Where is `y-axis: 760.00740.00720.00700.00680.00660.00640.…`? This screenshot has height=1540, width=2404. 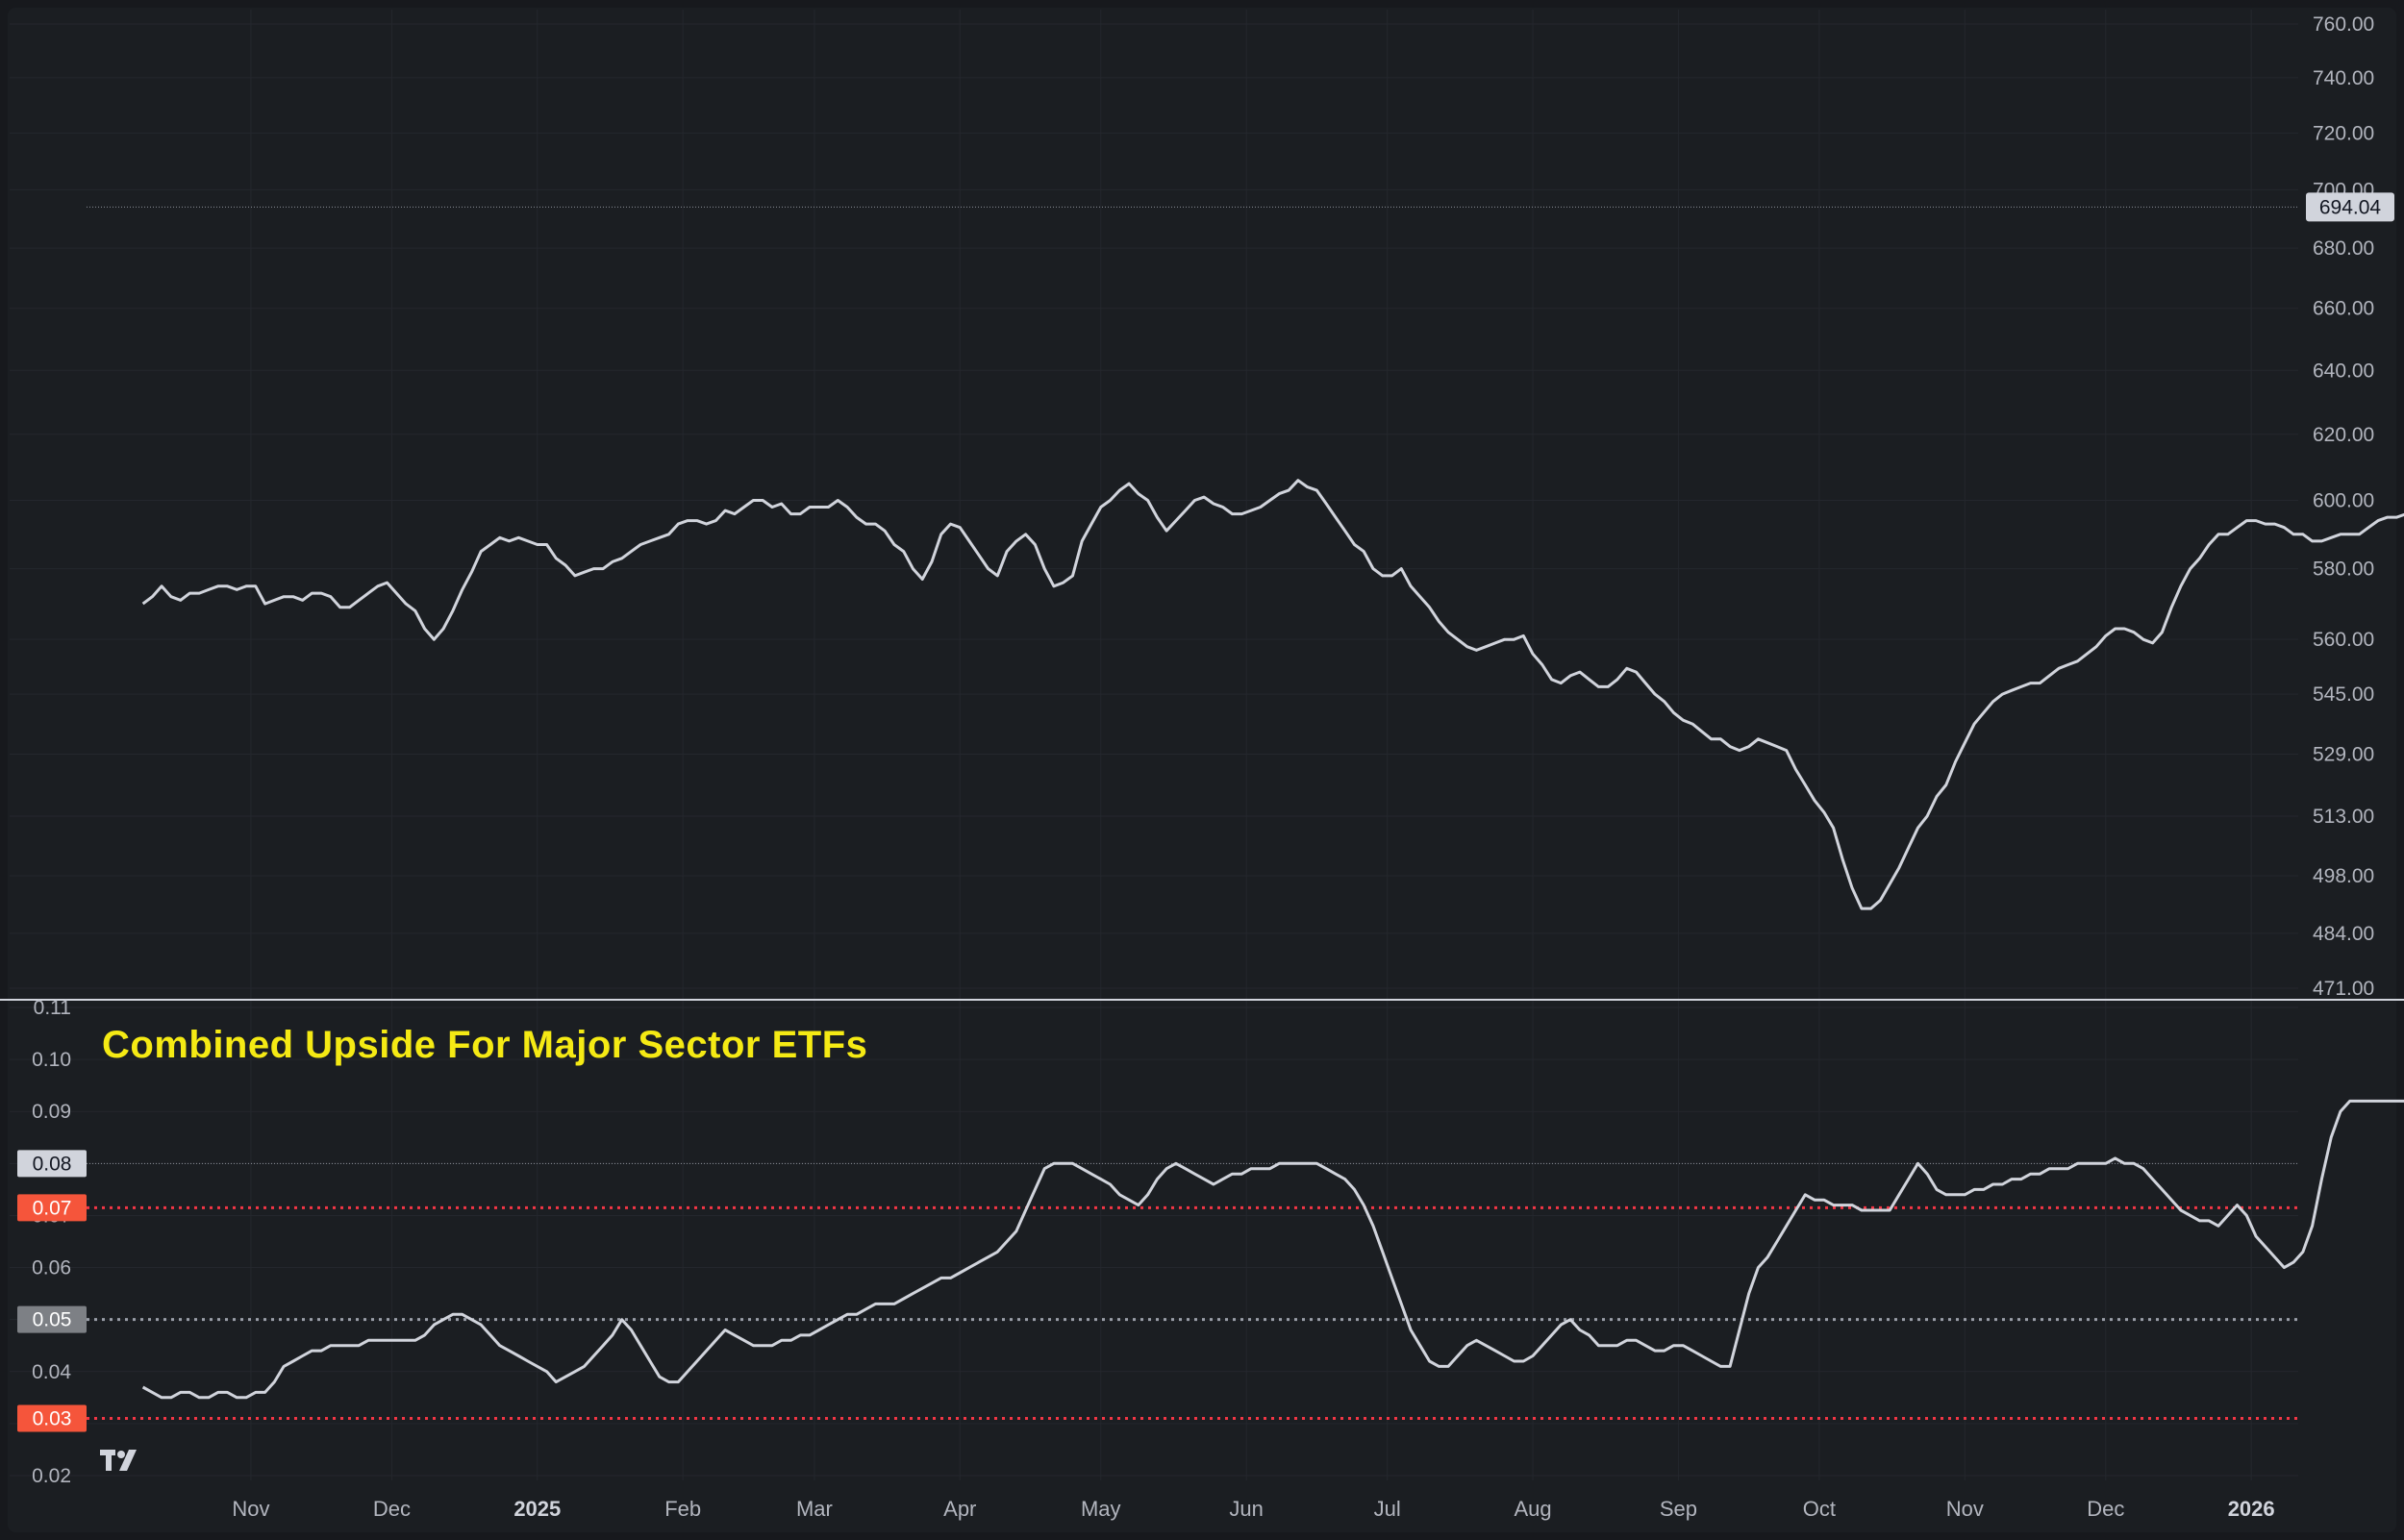
y-axis: 760.00740.00720.00700.00680.00660.00640.… is located at coordinates (2343, 506).